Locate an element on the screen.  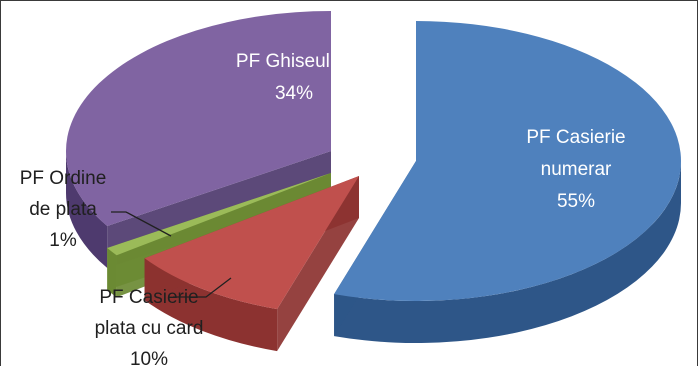
slice-label-line: 55% is located at coordinates (576, 201).